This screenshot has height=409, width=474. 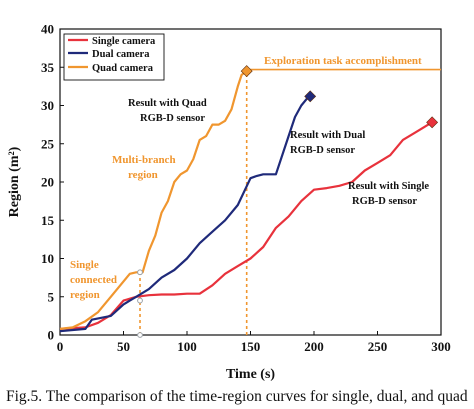 I want to click on y-tick-label: 0, so click(x=51, y=335).